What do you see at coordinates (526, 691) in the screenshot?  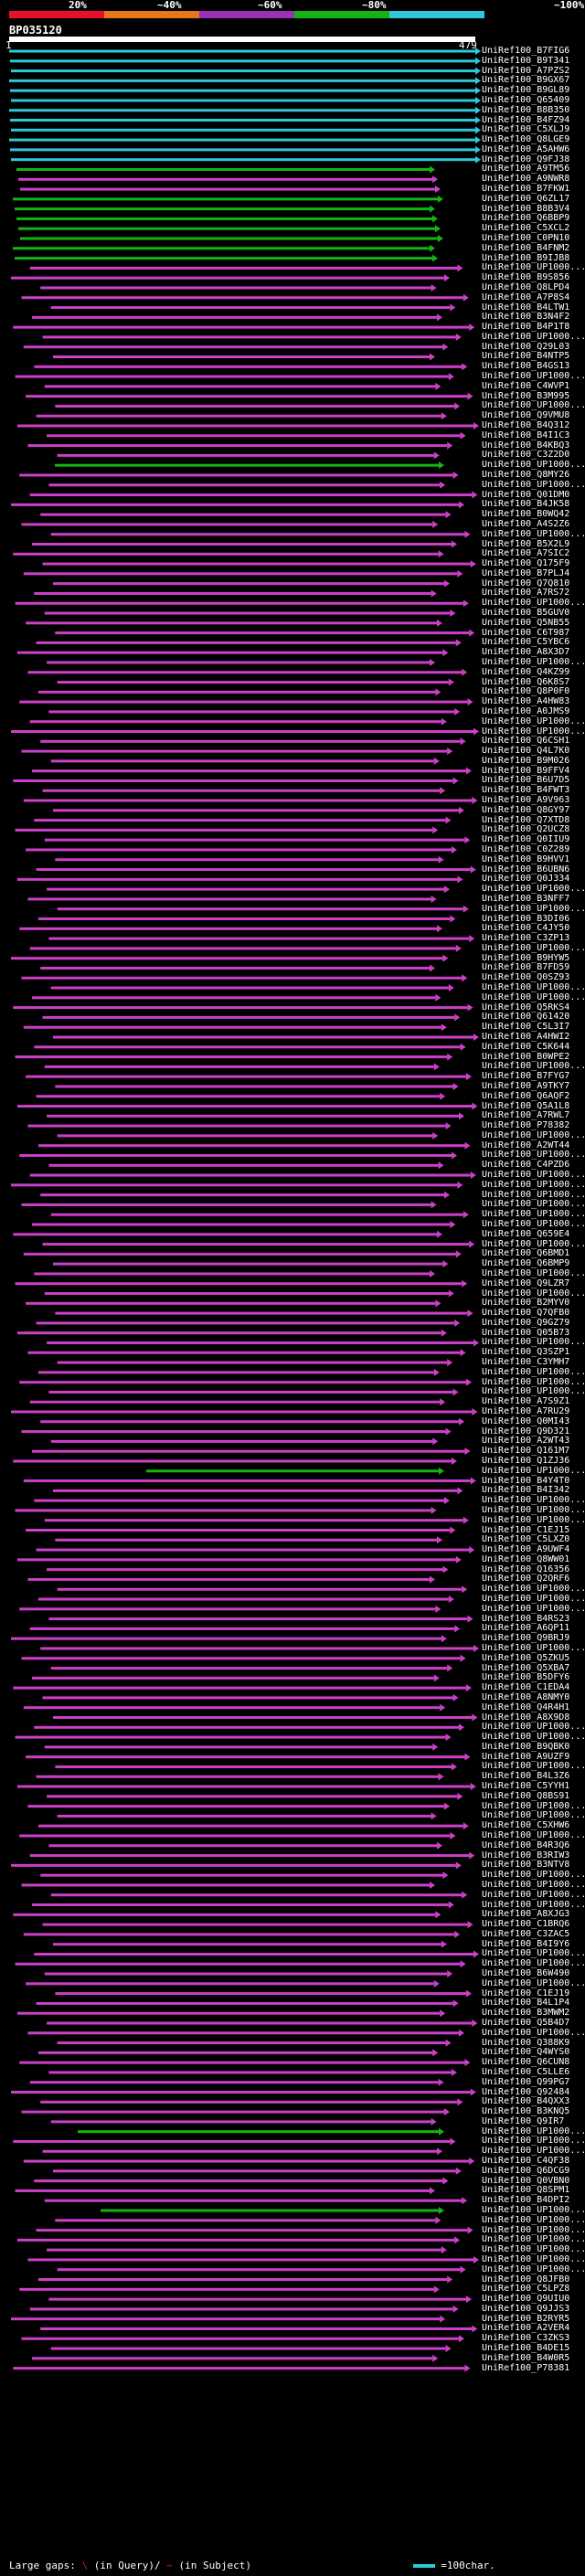 I see `hit-id-link: UniRef100_Q8P0F0` at bounding box center [526, 691].